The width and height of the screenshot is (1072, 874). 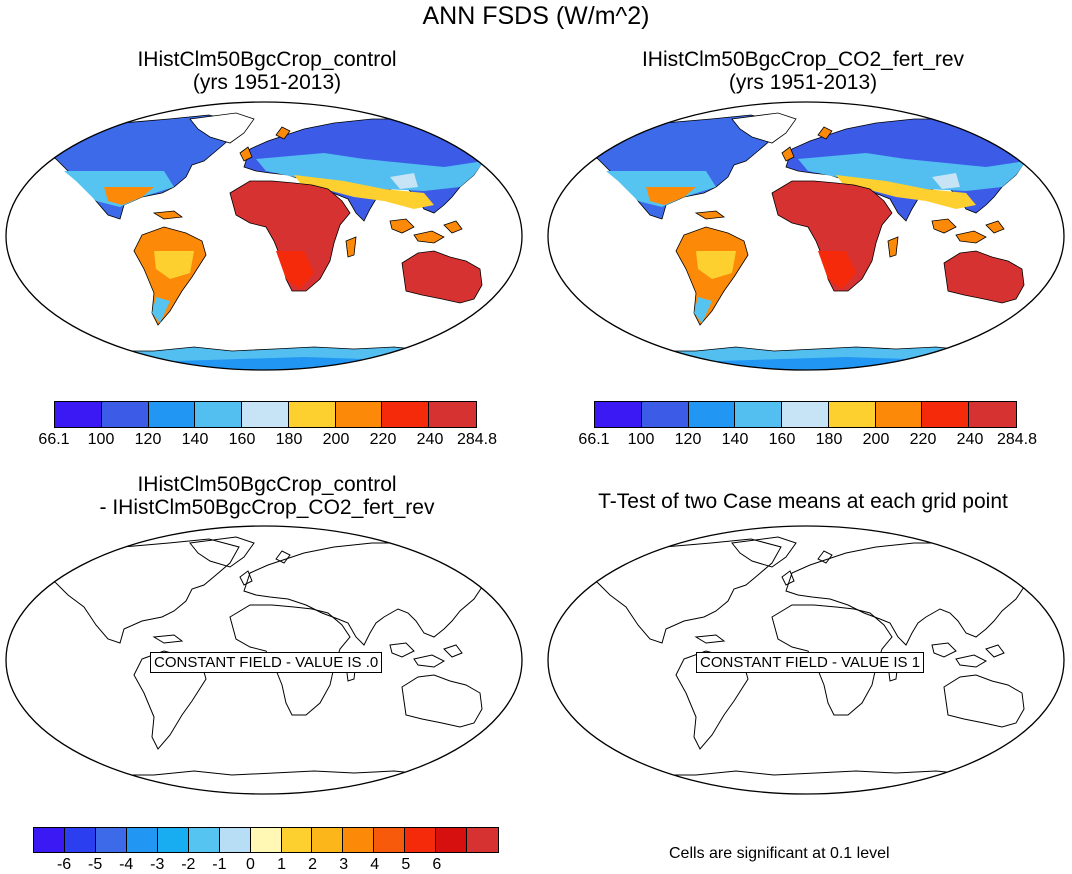 What do you see at coordinates (437, 864) in the screenshot?
I see `colorbar-tick-label: 6` at bounding box center [437, 864].